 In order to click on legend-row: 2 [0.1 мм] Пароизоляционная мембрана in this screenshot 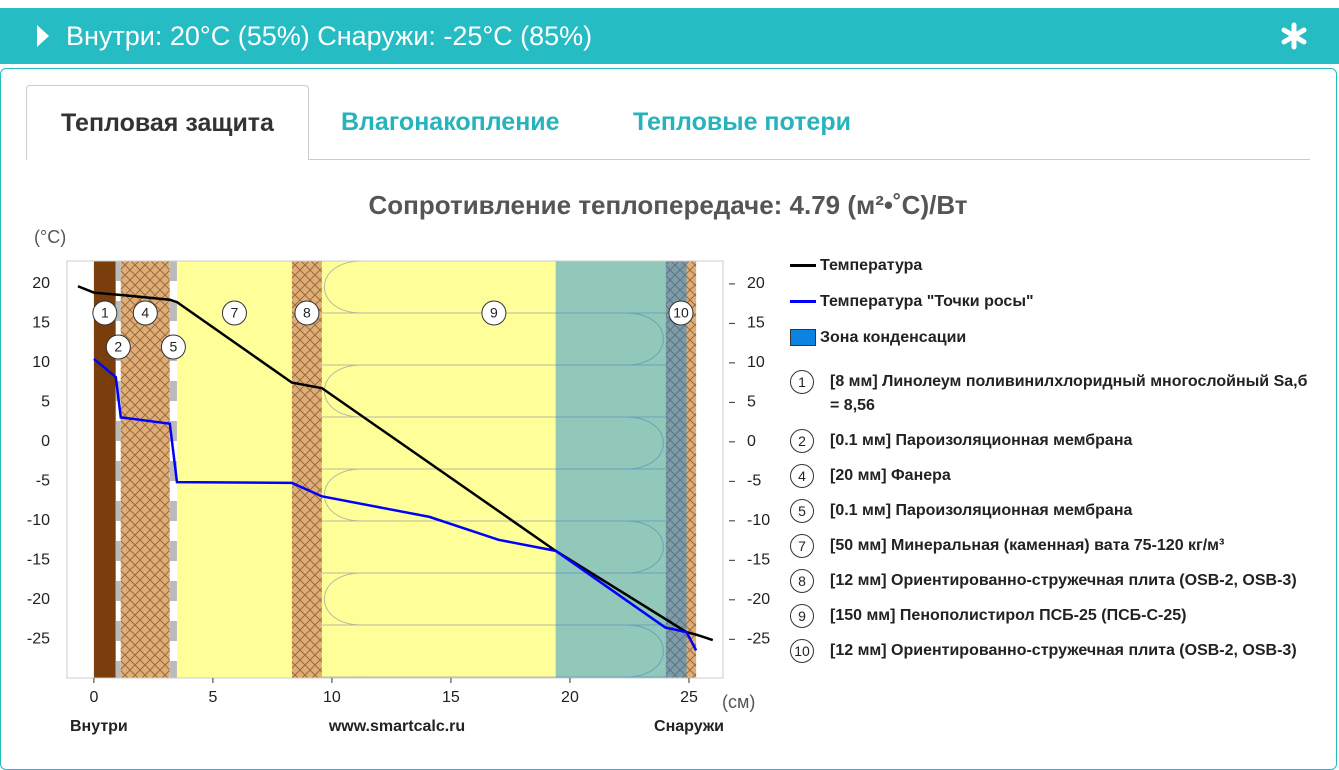, I will do `click(1054, 441)`.